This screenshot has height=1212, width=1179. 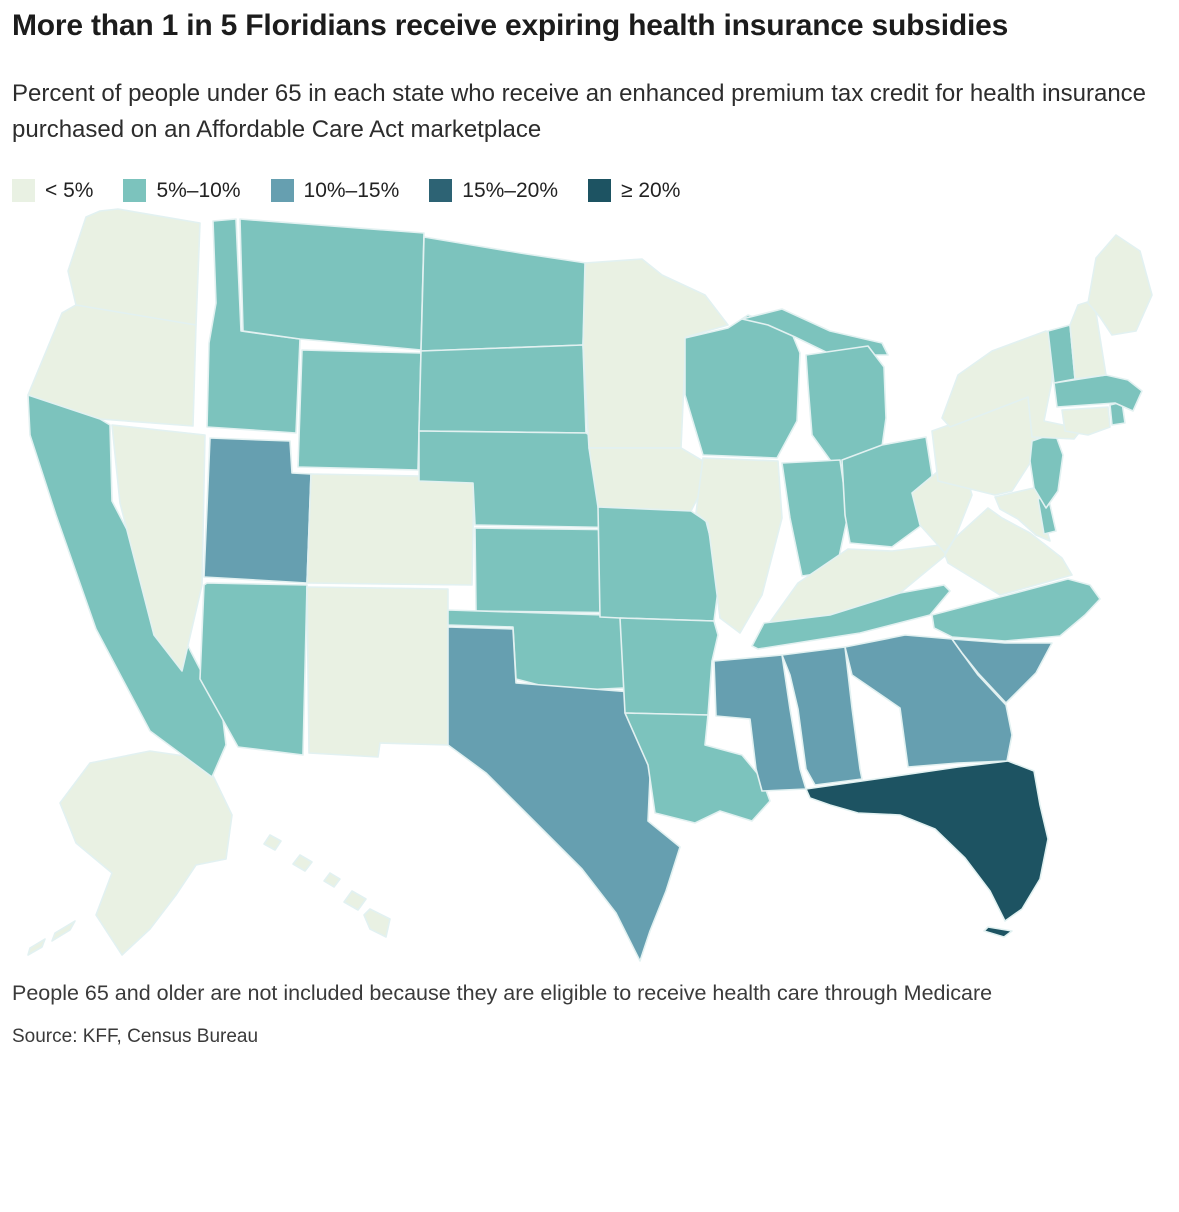 I want to click on state-idaho, so click(x=253, y=325).